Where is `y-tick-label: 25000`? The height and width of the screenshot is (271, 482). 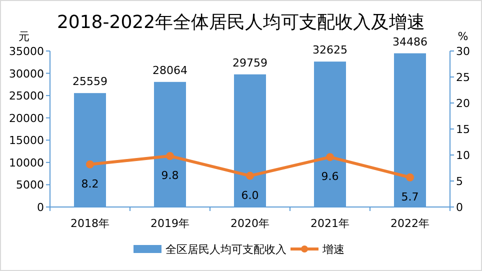 y-tick-label: 25000 is located at coordinates (26, 96).